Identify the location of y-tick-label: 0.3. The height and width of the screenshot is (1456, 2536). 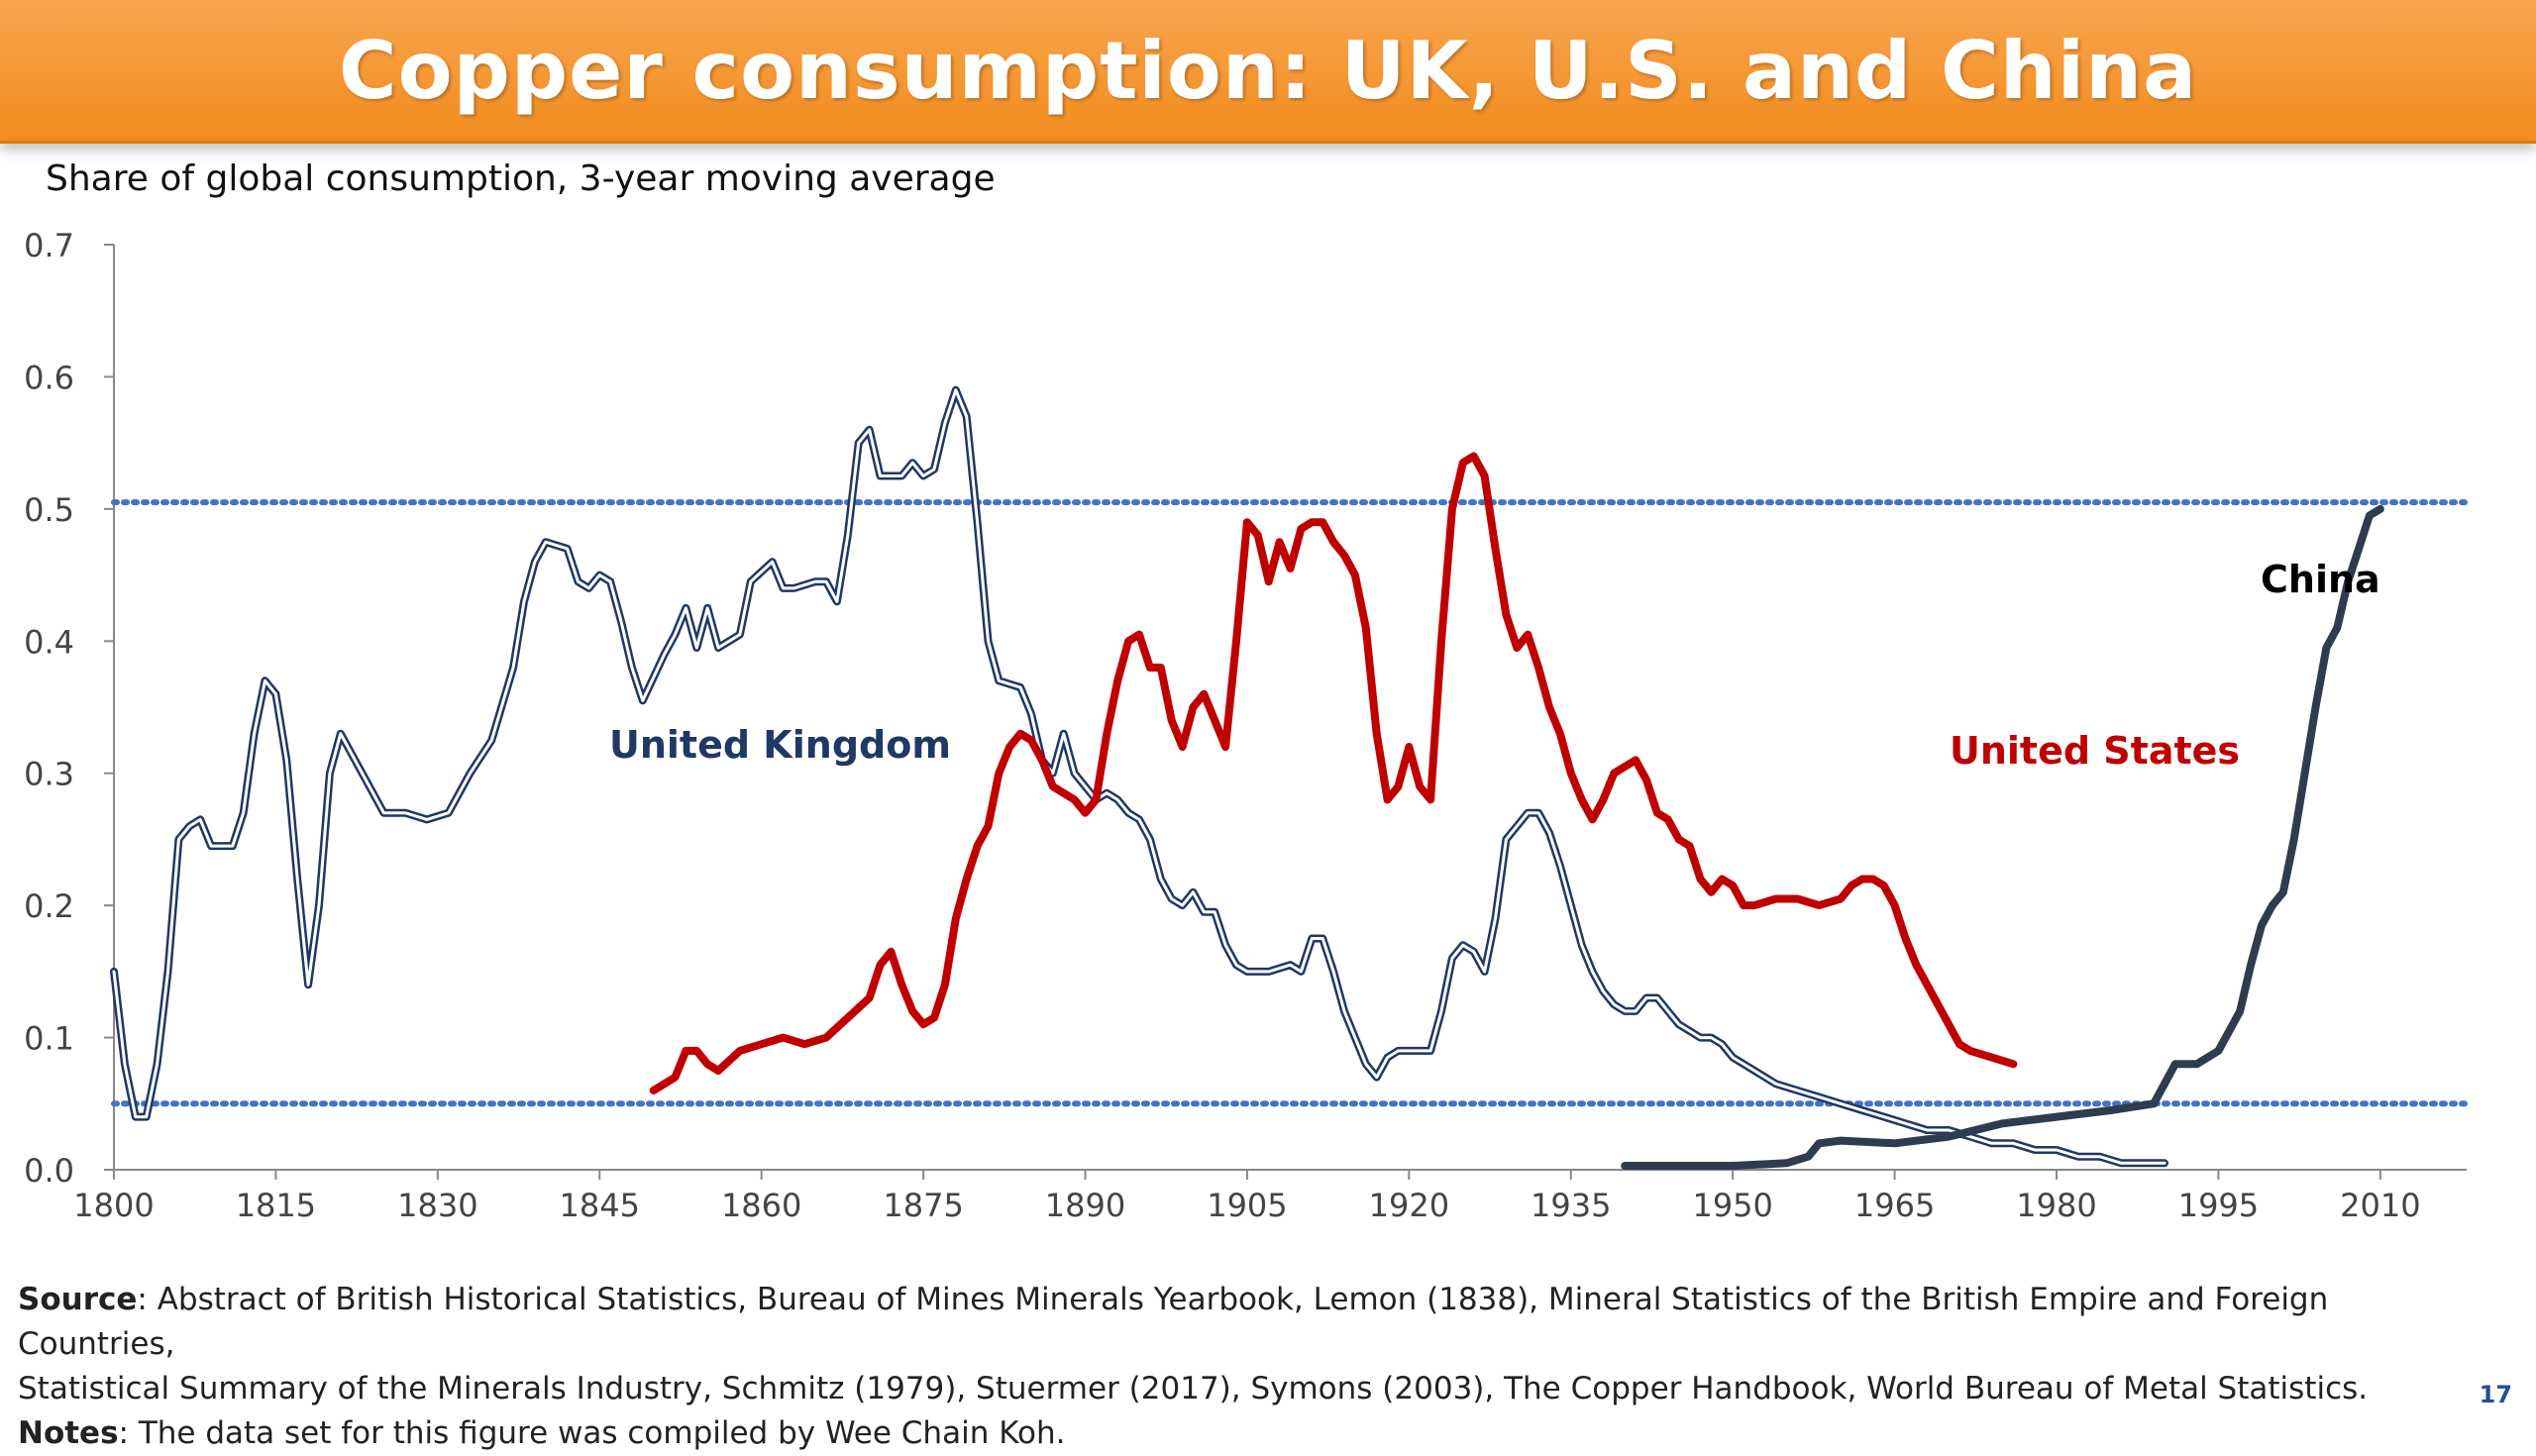
(49, 774).